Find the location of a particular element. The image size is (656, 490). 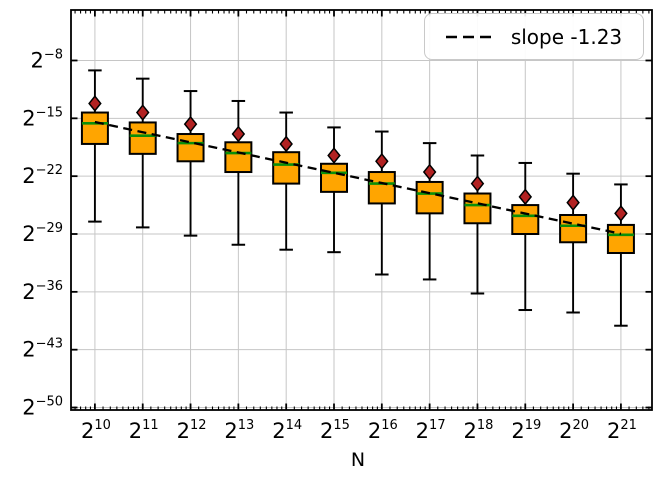

y-tick-label-2e-50: 2−50 is located at coordinates (42, 407).